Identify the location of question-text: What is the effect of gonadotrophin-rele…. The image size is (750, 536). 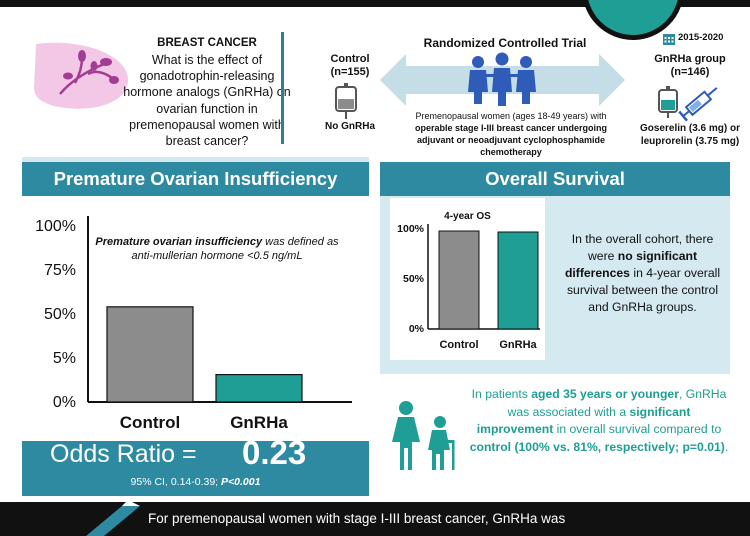
(207, 101).